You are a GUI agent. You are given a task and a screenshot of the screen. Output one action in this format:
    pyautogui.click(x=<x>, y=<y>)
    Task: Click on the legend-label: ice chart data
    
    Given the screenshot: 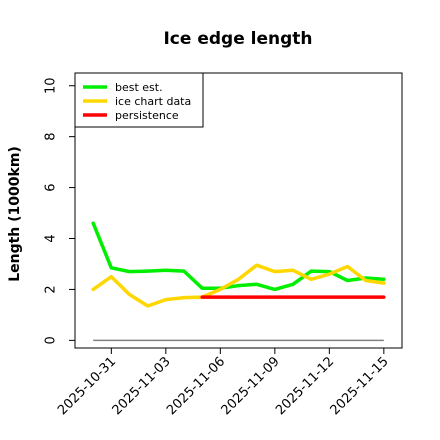 What is the action you would take?
    pyautogui.click(x=153, y=101)
    